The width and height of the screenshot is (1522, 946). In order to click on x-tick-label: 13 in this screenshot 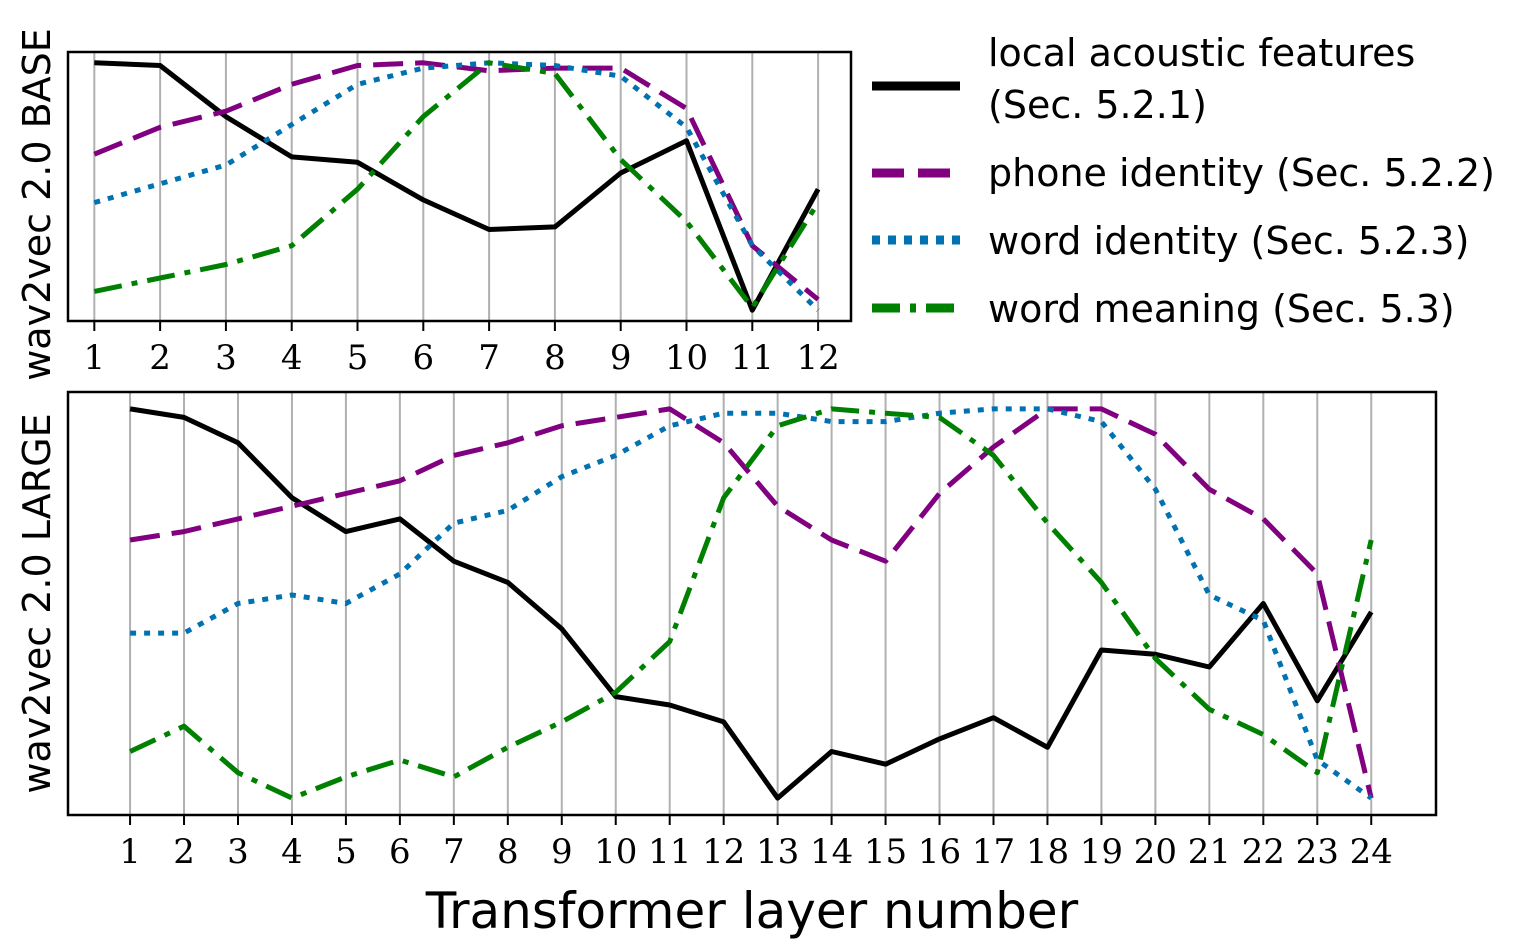, I will do `click(777, 852)`.